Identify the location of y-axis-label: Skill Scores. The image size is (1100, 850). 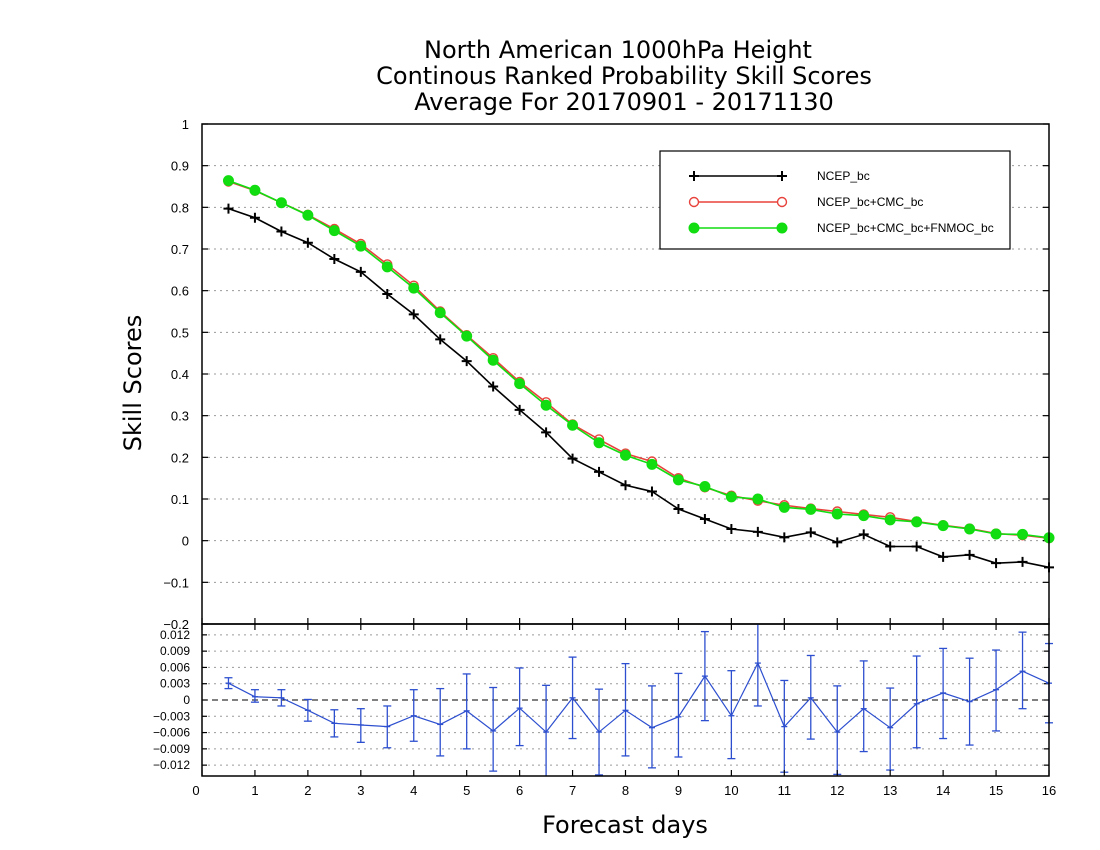
(133, 383).